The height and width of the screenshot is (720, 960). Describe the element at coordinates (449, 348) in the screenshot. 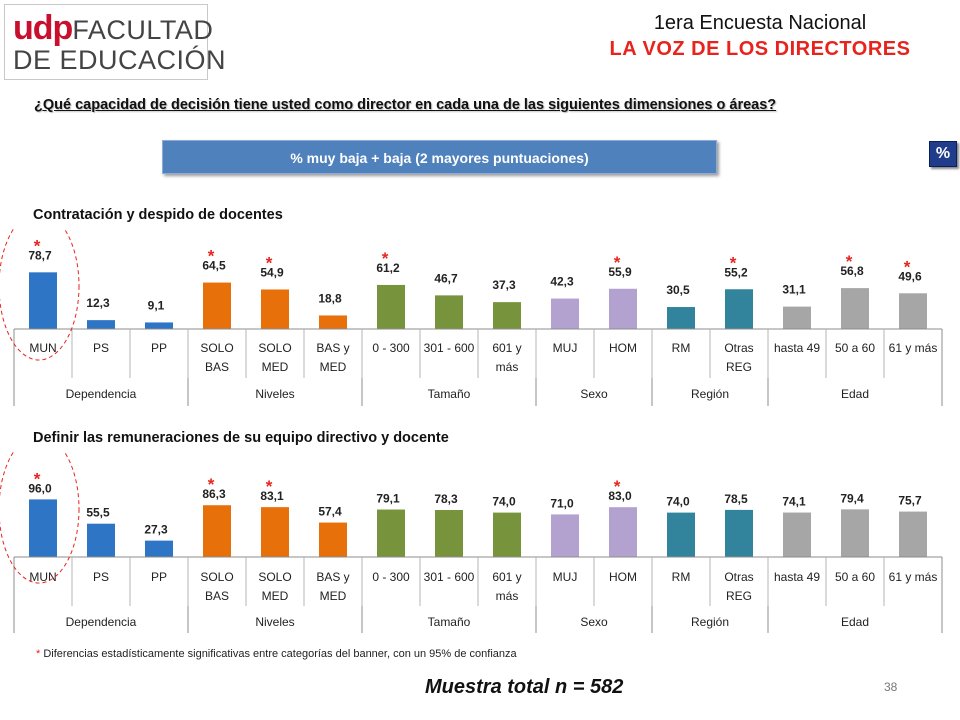

I see `category-label-7: 301 - 600` at that location.